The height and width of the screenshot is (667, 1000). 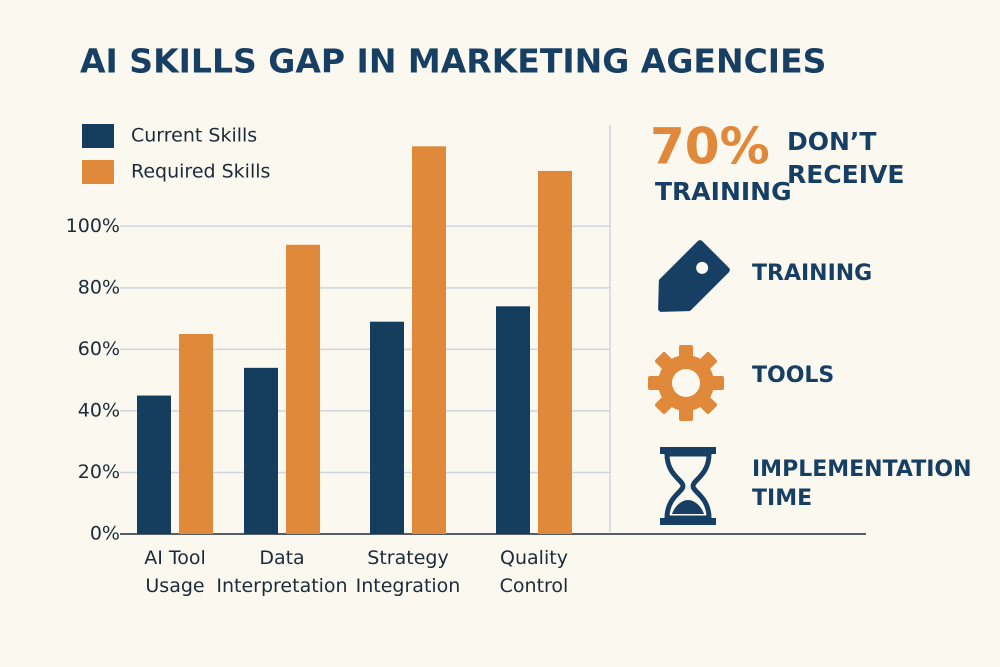 What do you see at coordinates (93, 226) in the screenshot?
I see `y-tick-label: 100%` at bounding box center [93, 226].